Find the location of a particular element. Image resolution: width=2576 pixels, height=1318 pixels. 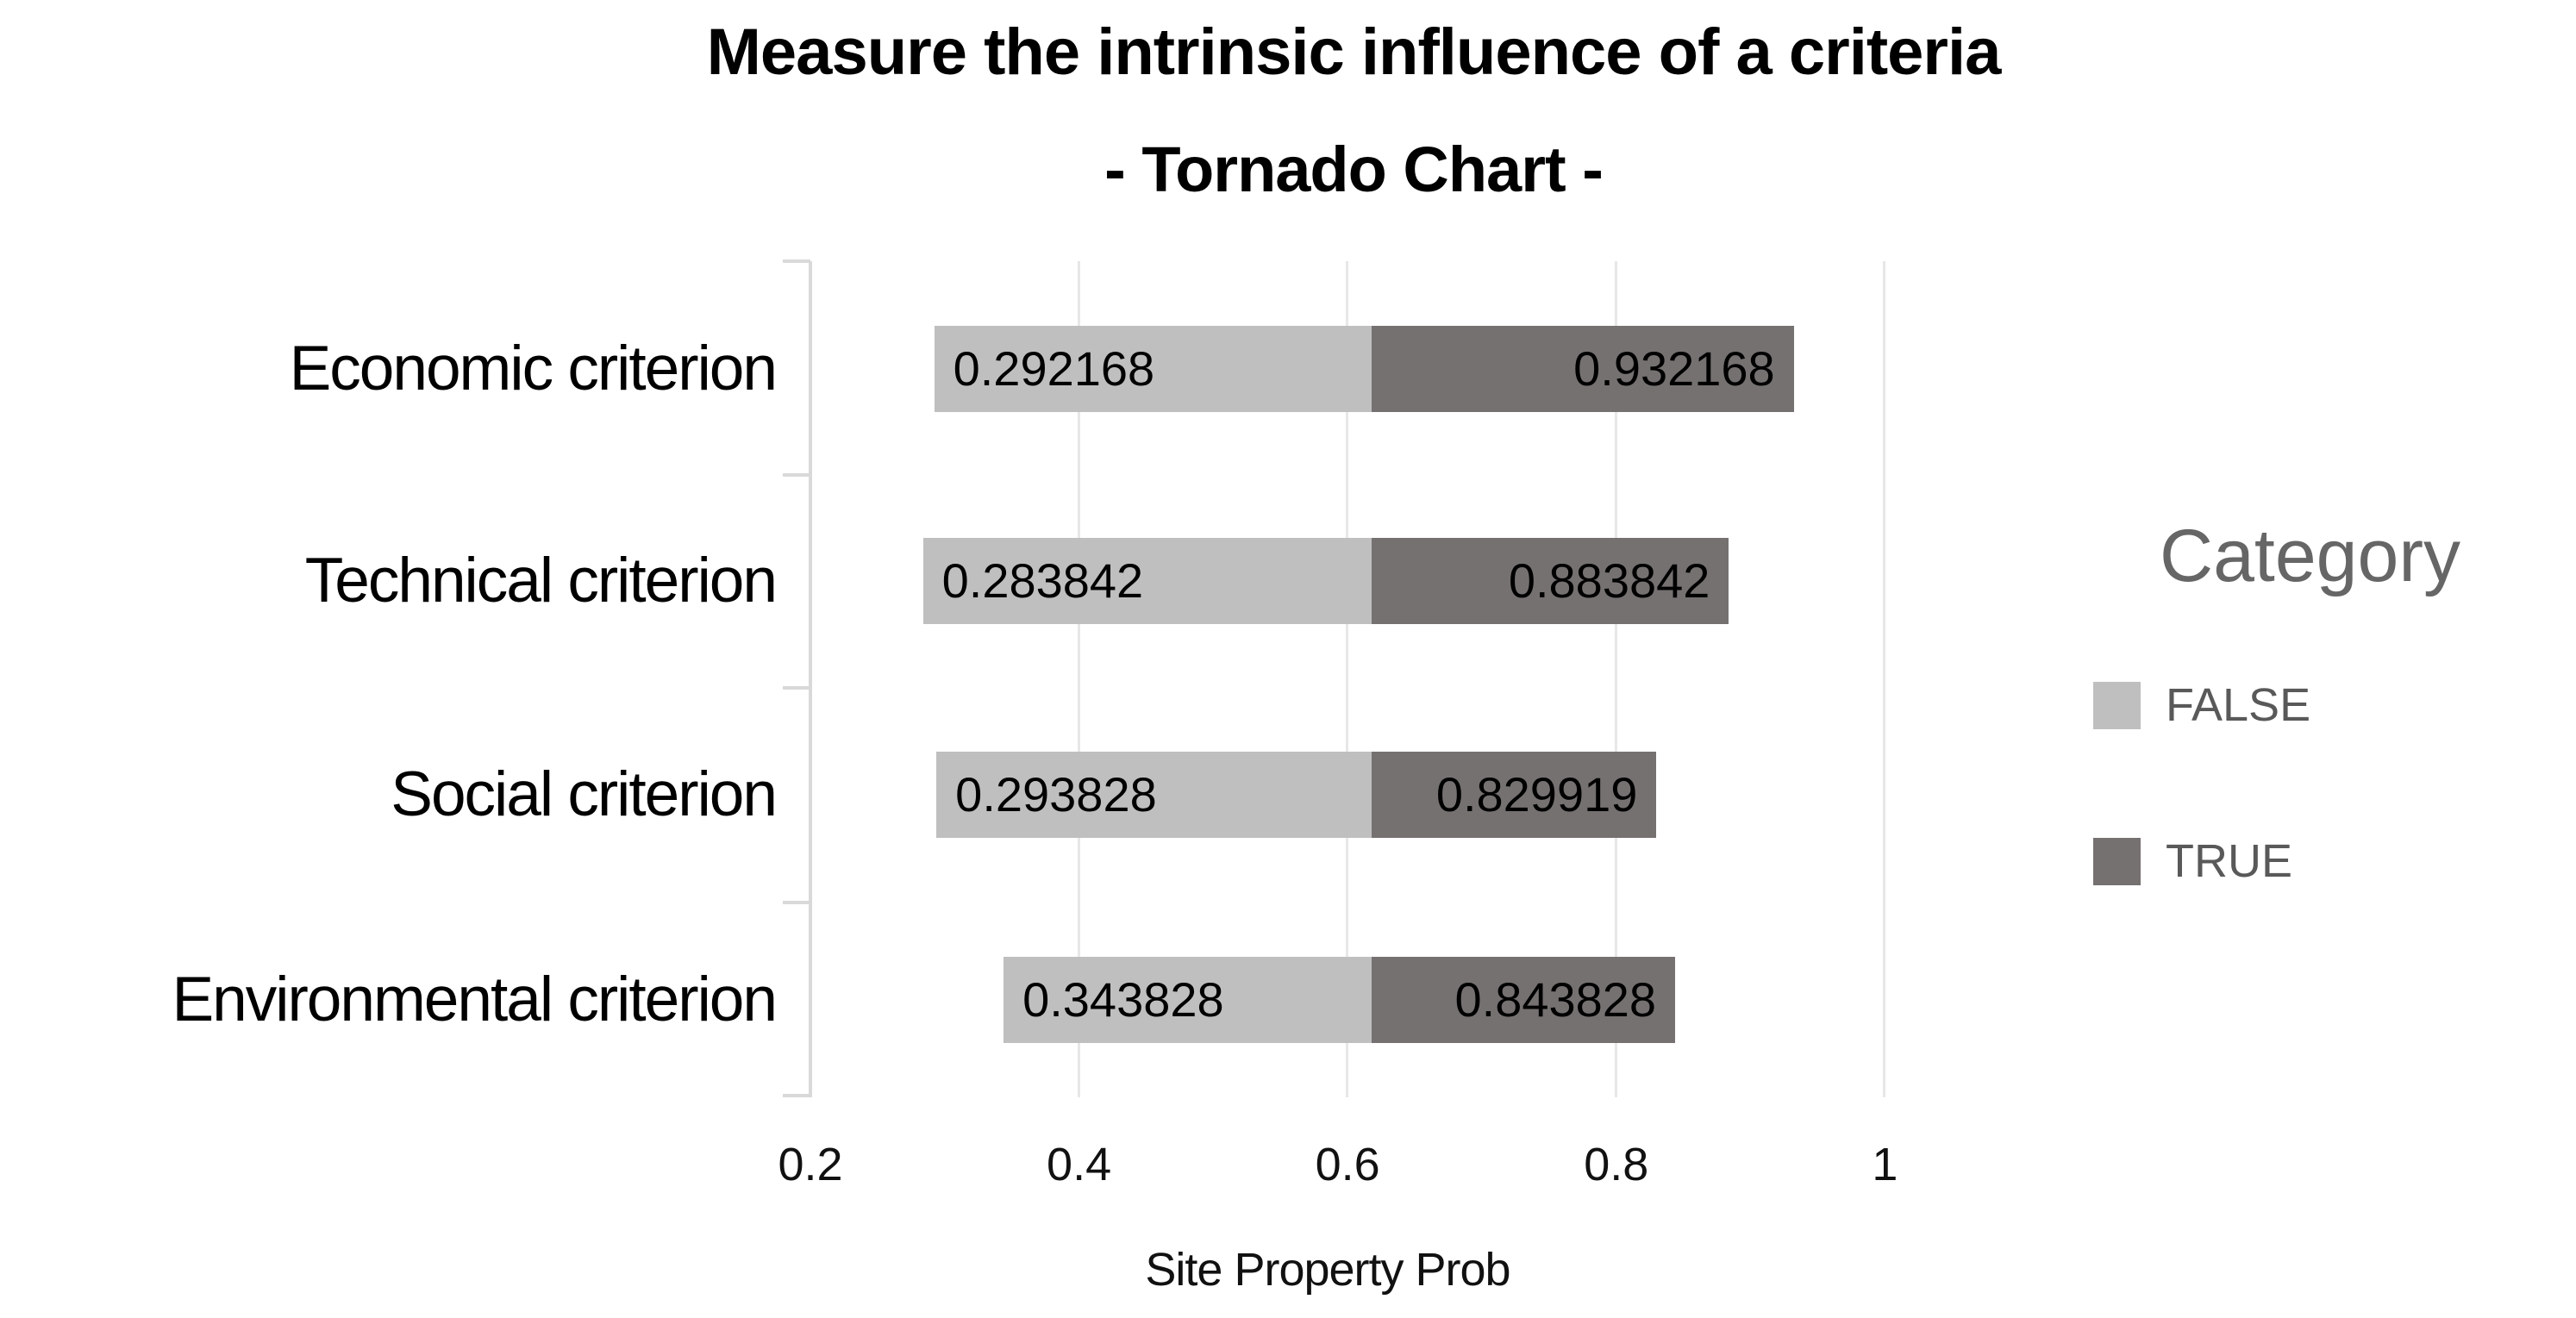

bar-false-segment: 0.343828 is located at coordinates (1188, 1000).